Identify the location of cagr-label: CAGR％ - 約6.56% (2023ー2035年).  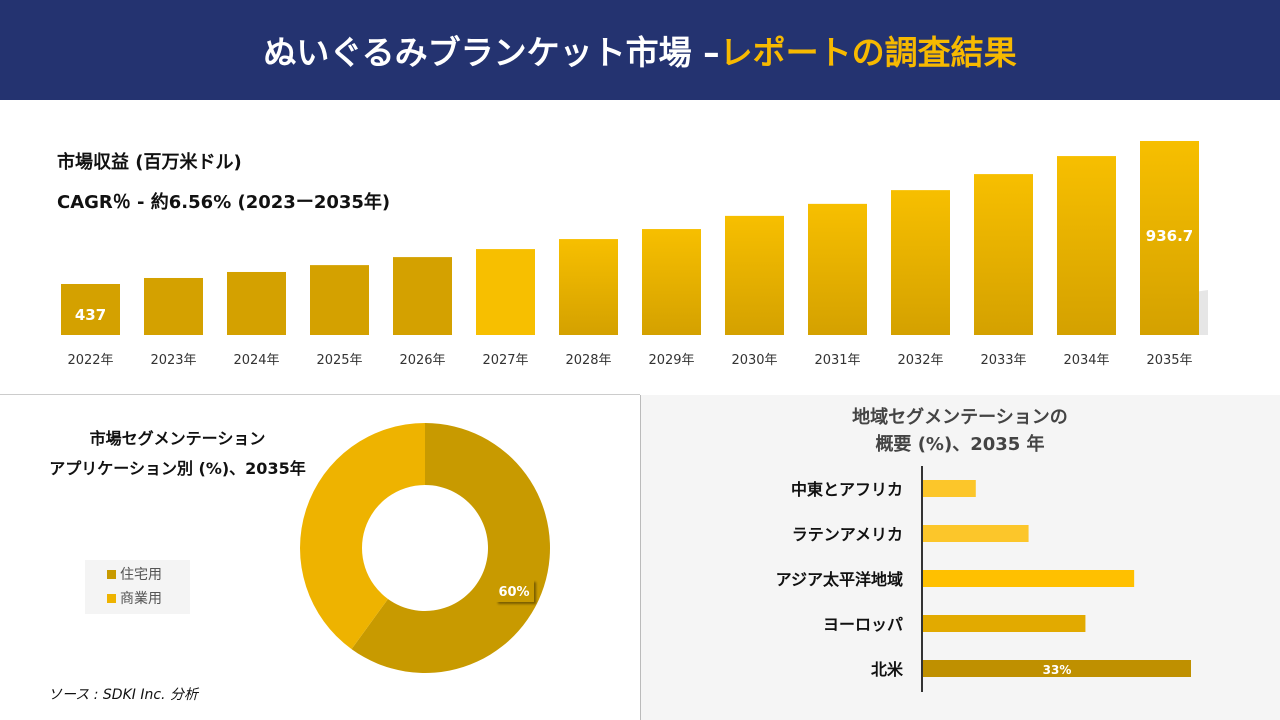
(224, 202).